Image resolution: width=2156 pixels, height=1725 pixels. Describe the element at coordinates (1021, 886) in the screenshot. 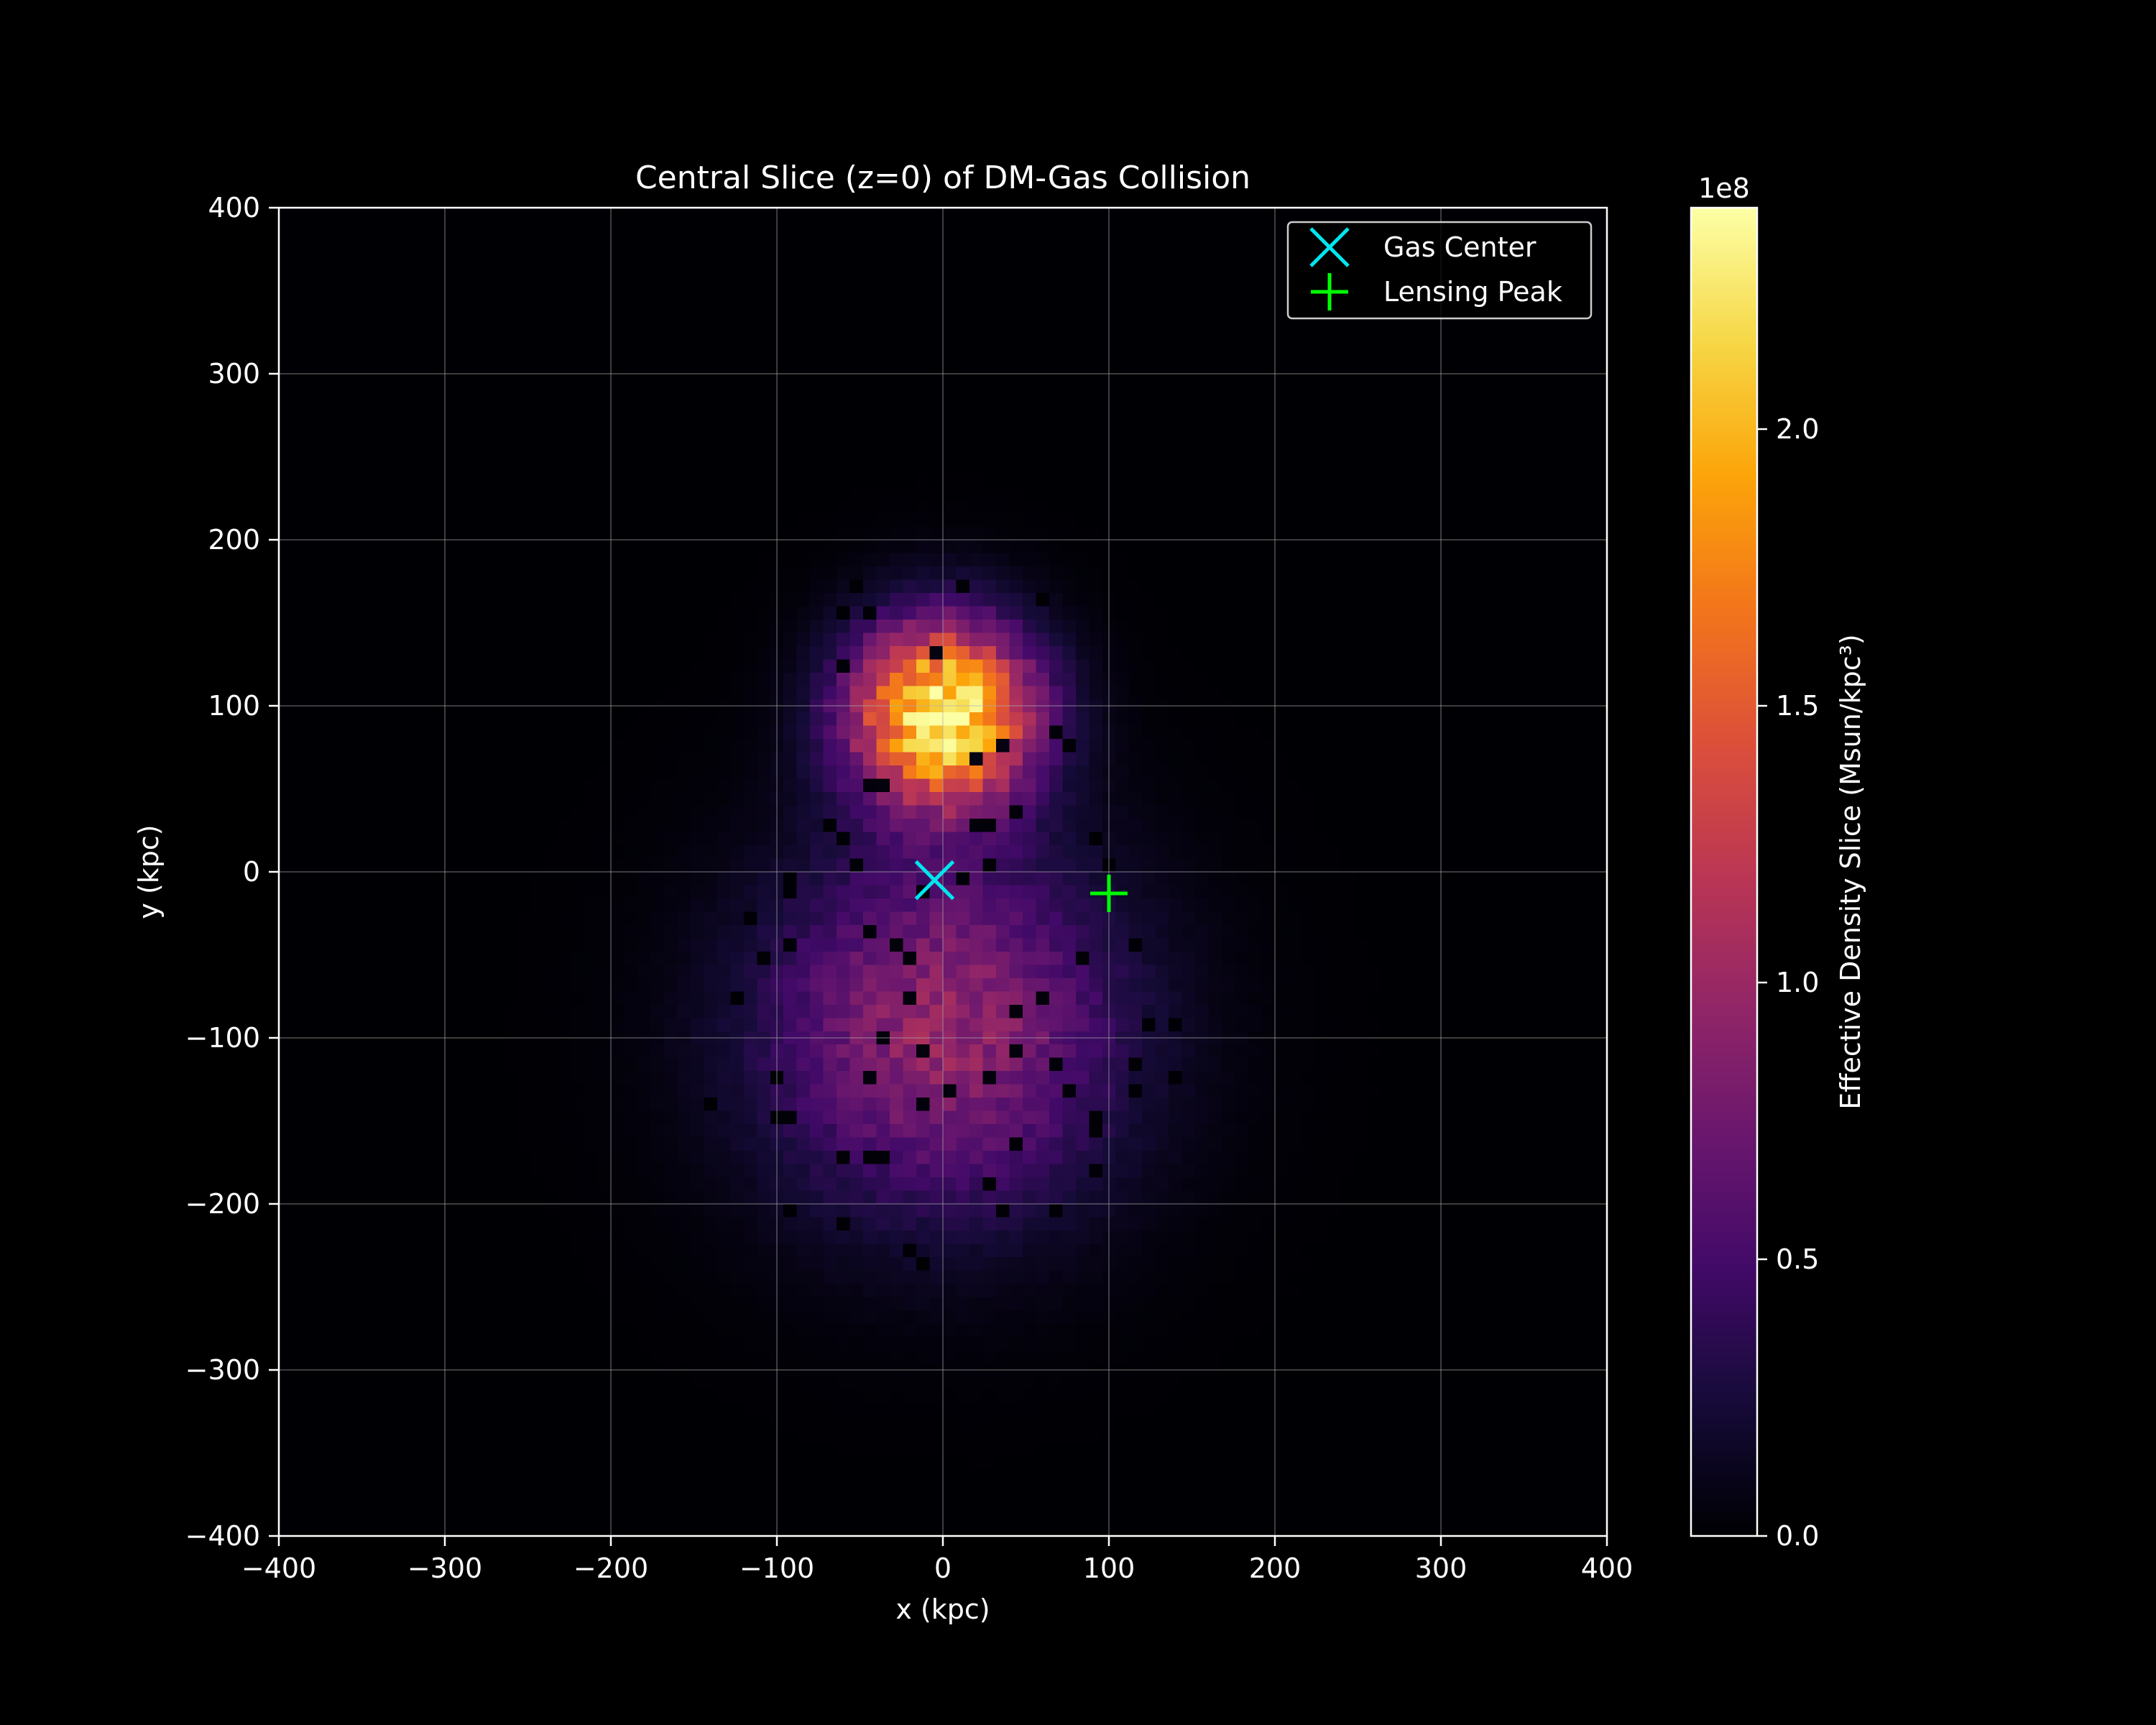

I see `markers` at that location.